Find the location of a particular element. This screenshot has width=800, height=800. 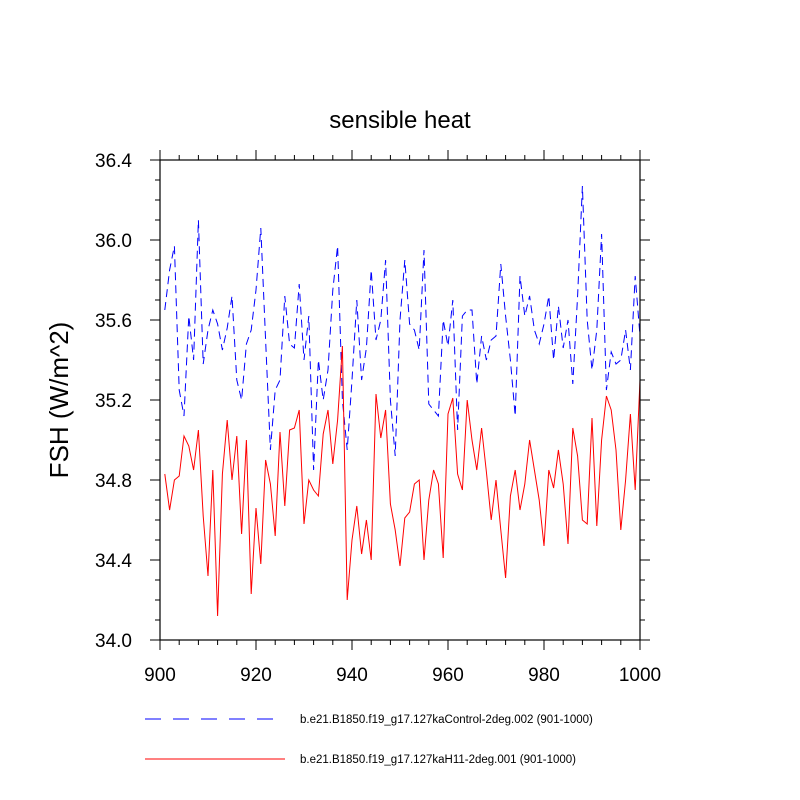

x-tick-label: 1000 is located at coordinates (640, 675).